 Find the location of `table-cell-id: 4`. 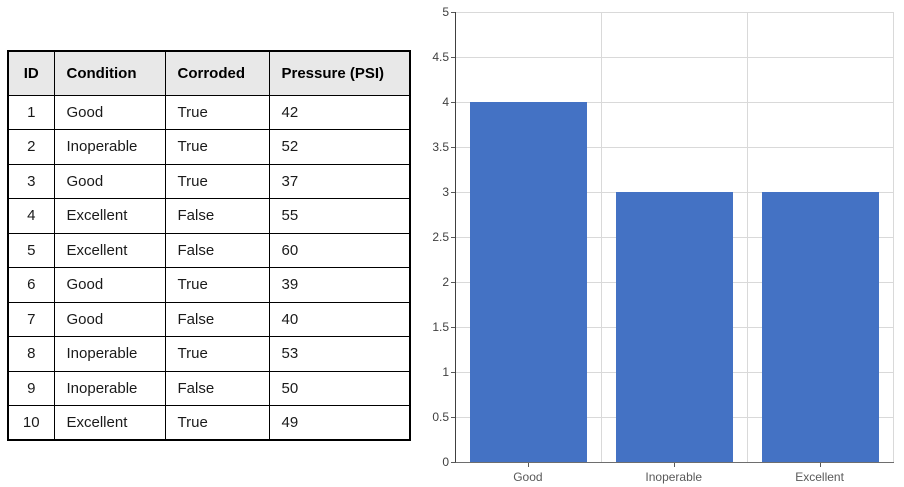

table-cell-id: 4 is located at coordinates (31, 216).